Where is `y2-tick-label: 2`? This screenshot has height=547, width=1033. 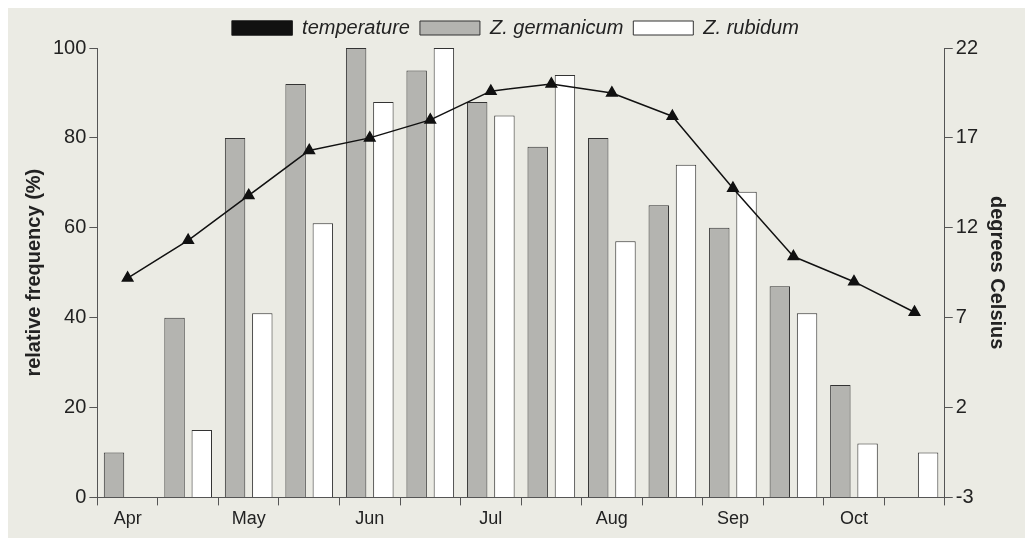 y2-tick-label: 2 is located at coordinates (961, 406).